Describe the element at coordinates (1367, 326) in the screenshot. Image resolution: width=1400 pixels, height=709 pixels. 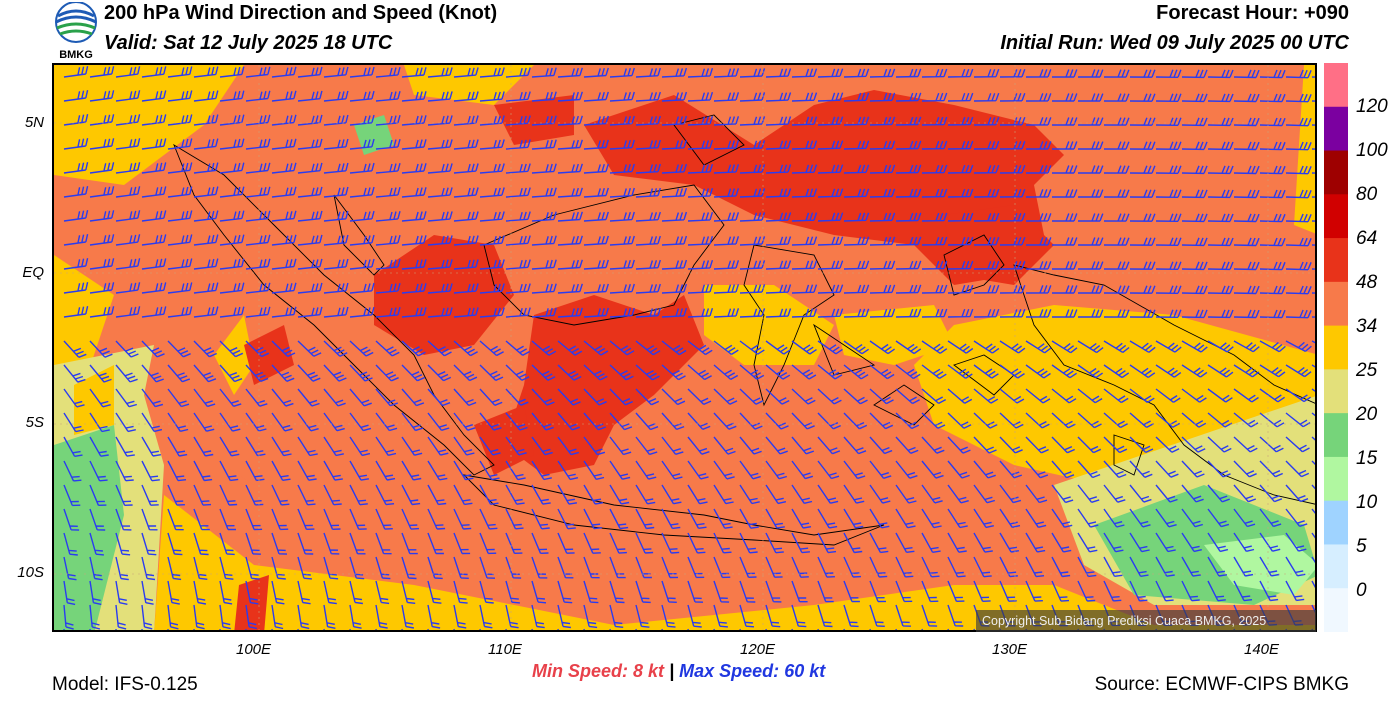
I see `colorbar-label: 34` at that location.